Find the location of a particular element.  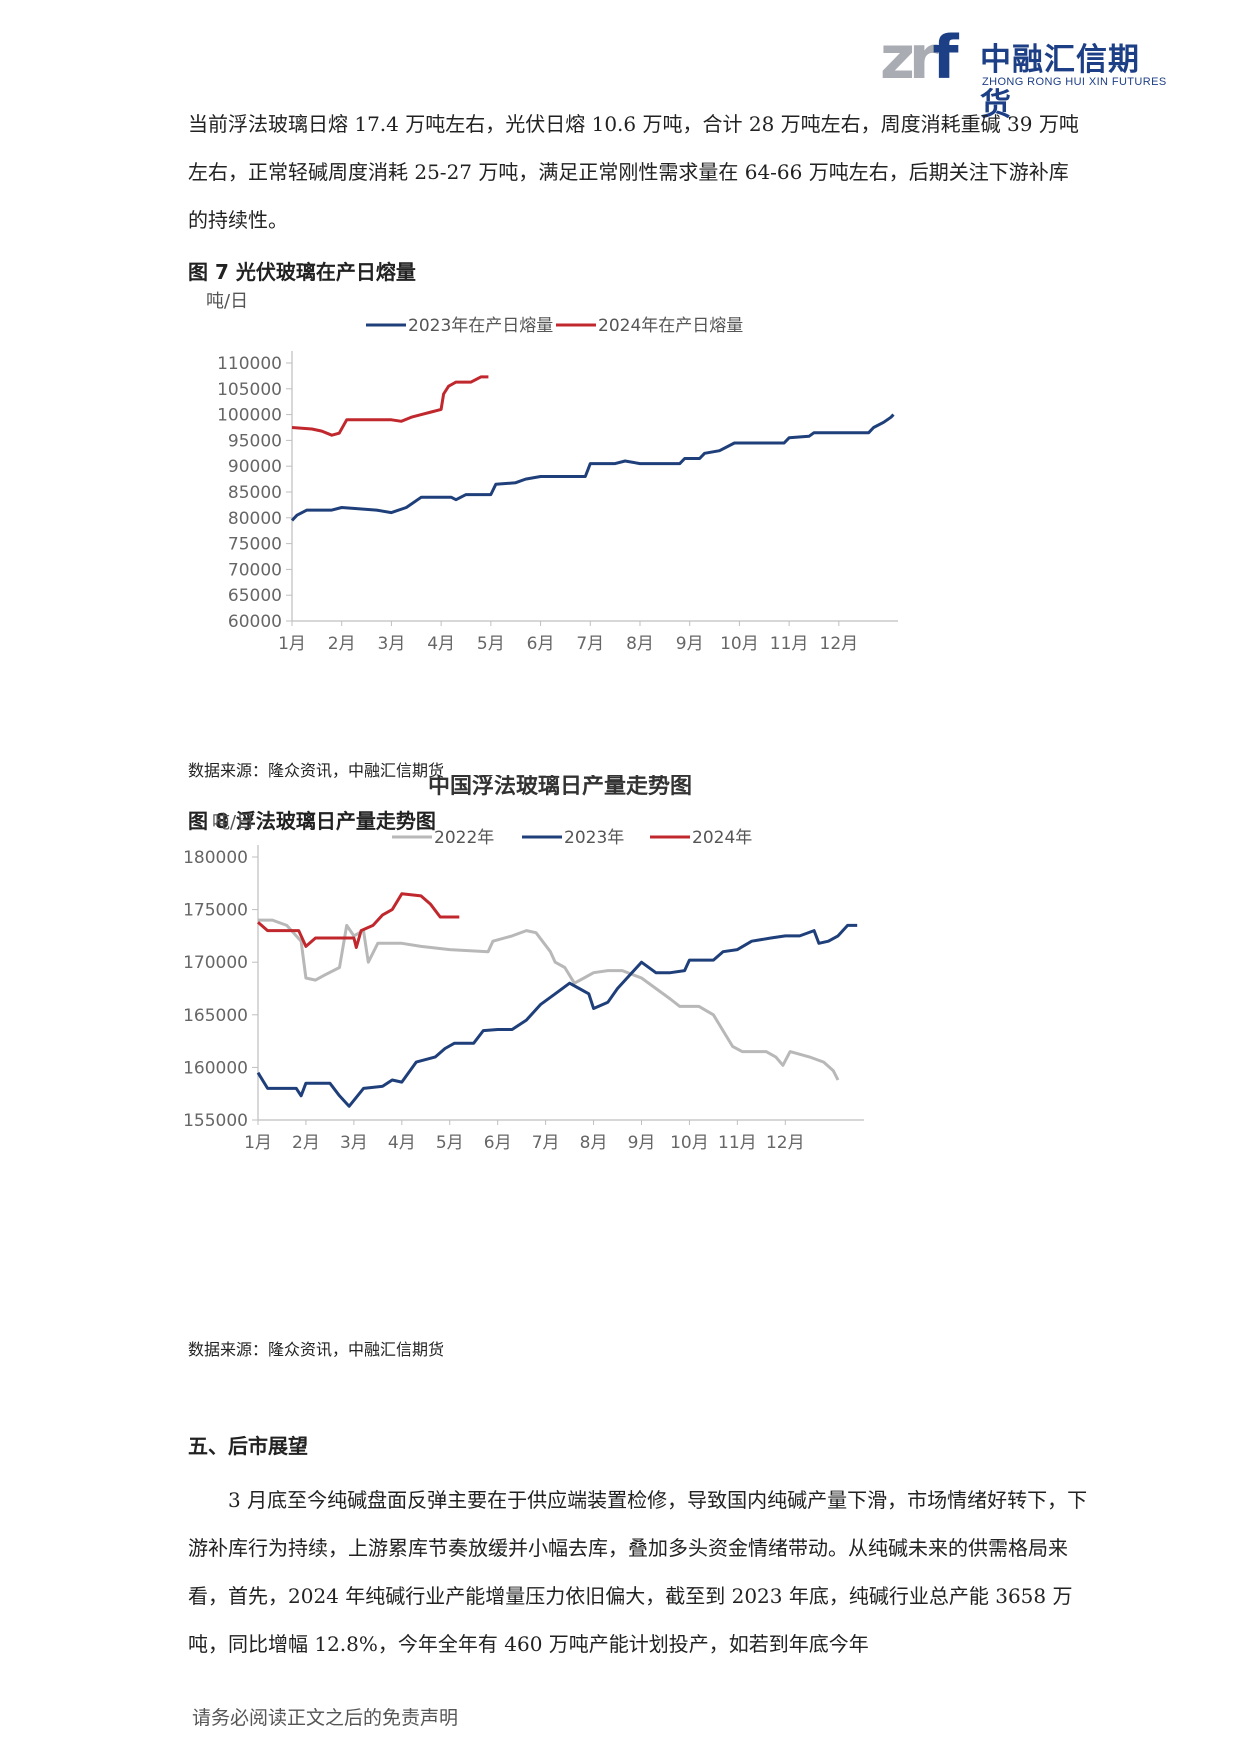

y-tick-label: 100000 is located at coordinates (249, 416).